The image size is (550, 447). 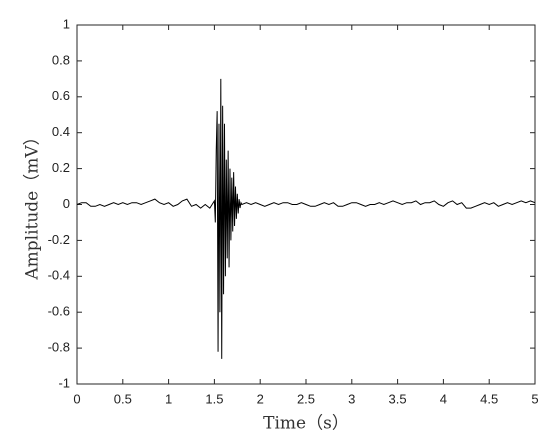 What do you see at coordinates (489, 398) in the screenshot?
I see `x-tick-label: 4.5` at bounding box center [489, 398].